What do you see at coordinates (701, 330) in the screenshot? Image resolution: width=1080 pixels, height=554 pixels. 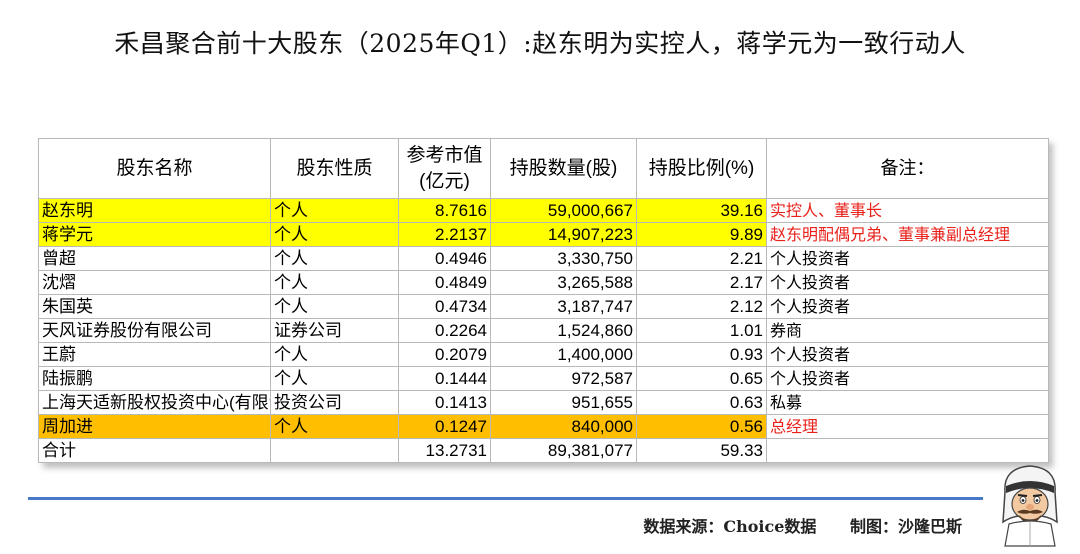 I see `cell-share-ratio: 1.01` at bounding box center [701, 330].